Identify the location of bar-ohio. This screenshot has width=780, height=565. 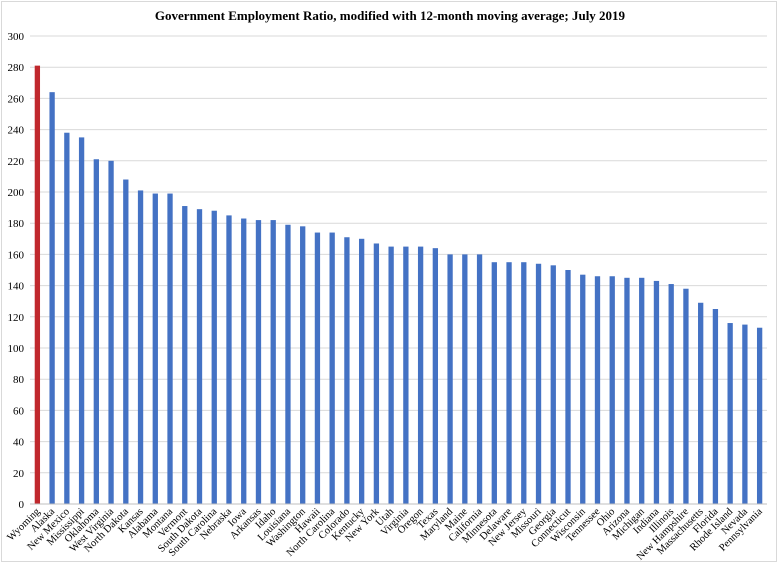
(612, 390).